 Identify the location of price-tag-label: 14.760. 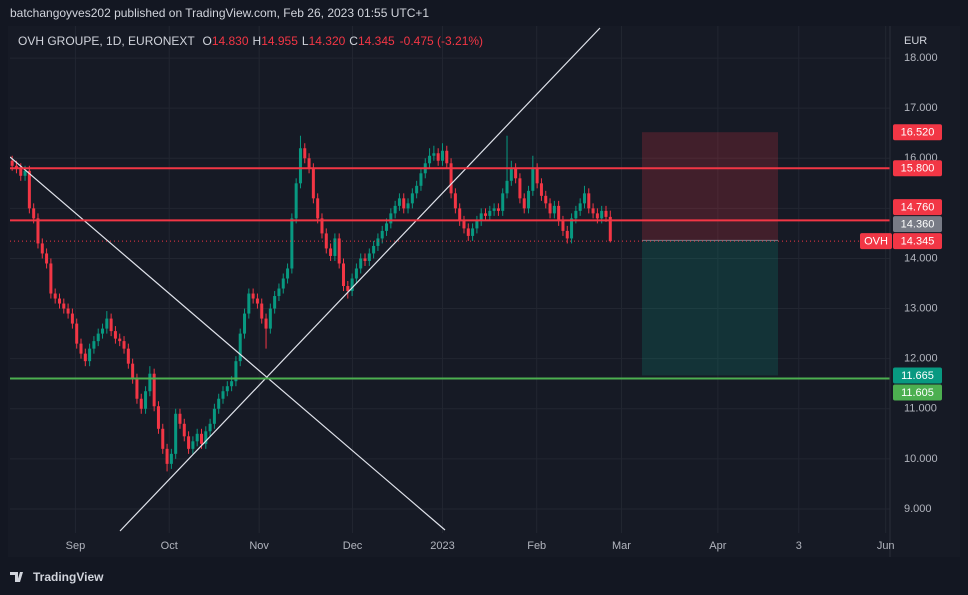
(918, 208).